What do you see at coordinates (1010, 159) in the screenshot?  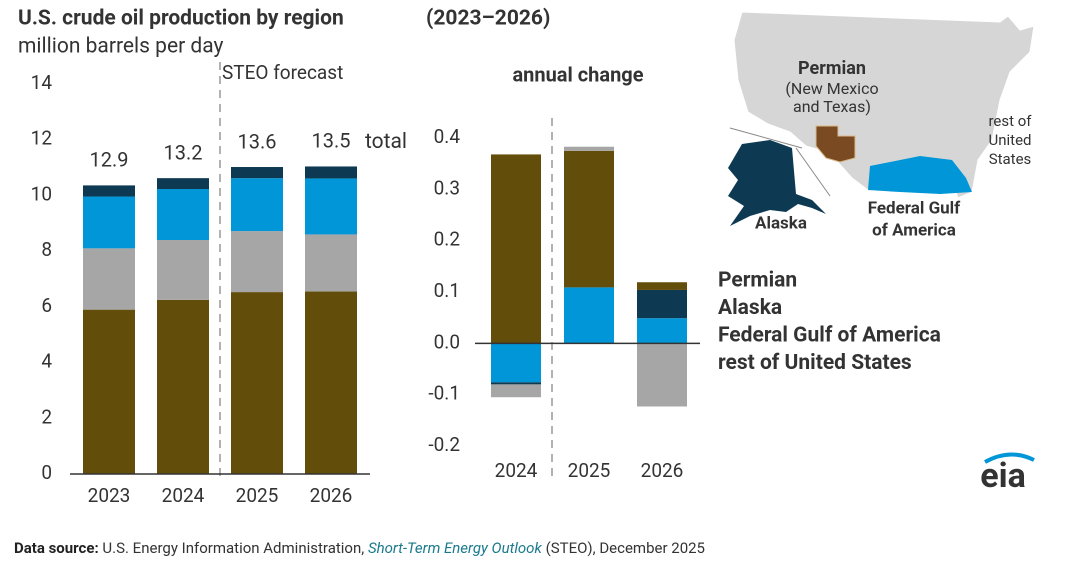 I see `map-label: States` at bounding box center [1010, 159].